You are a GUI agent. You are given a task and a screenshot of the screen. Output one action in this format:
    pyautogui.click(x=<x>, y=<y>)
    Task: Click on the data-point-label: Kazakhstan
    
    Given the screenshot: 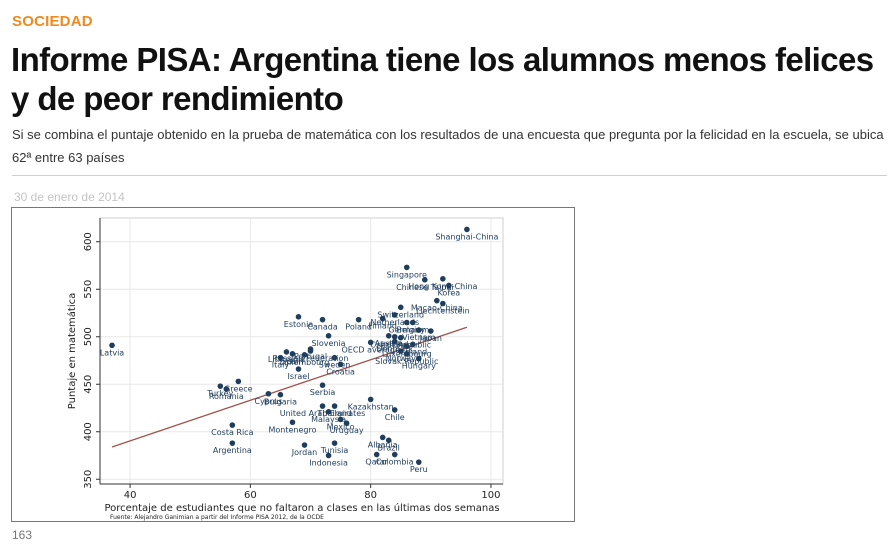 What is the action you would take?
    pyautogui.click(x=371, y=406)
    